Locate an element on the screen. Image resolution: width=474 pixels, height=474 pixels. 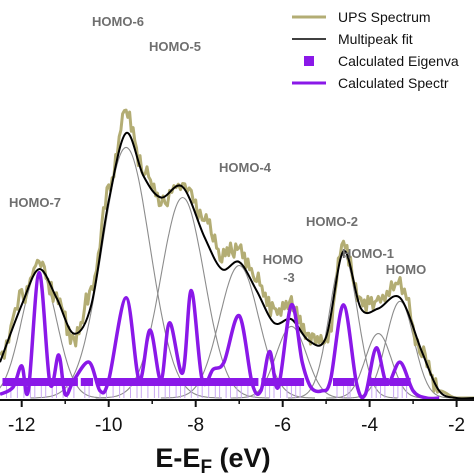
peak-label-6: HOMO-1 is located at coordinates (368, 253).